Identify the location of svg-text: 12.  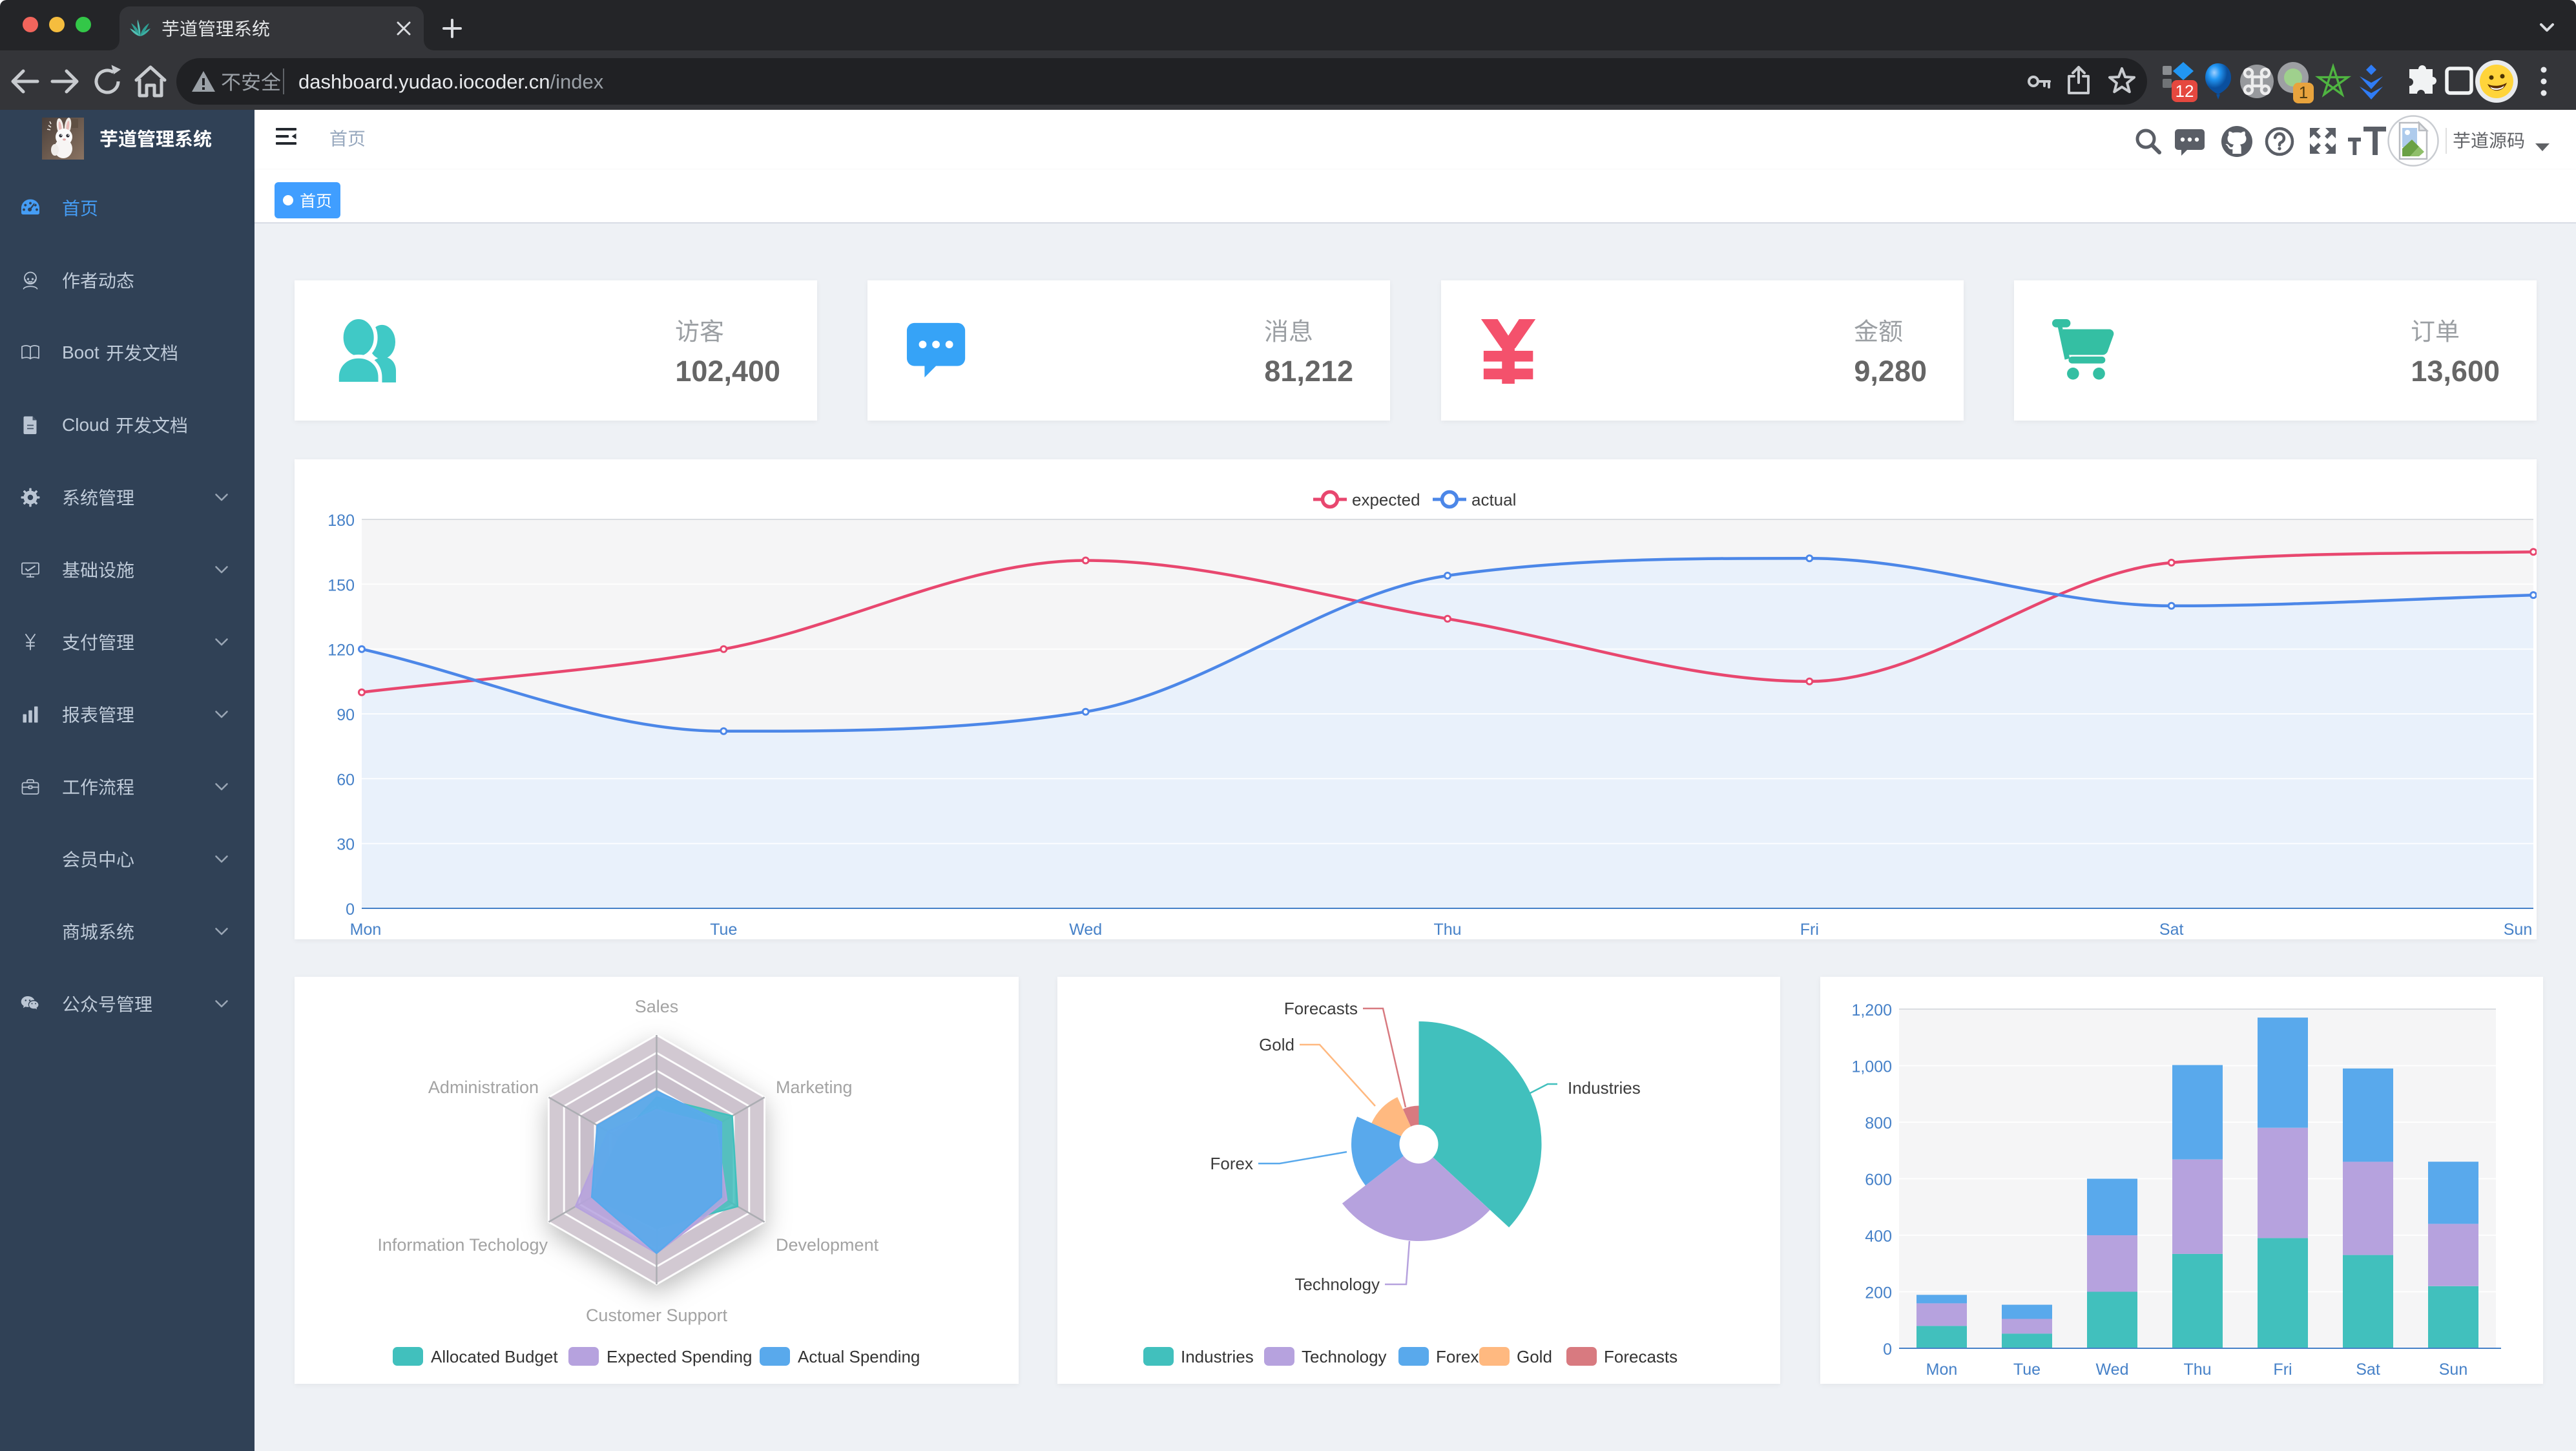
(2185, 91).